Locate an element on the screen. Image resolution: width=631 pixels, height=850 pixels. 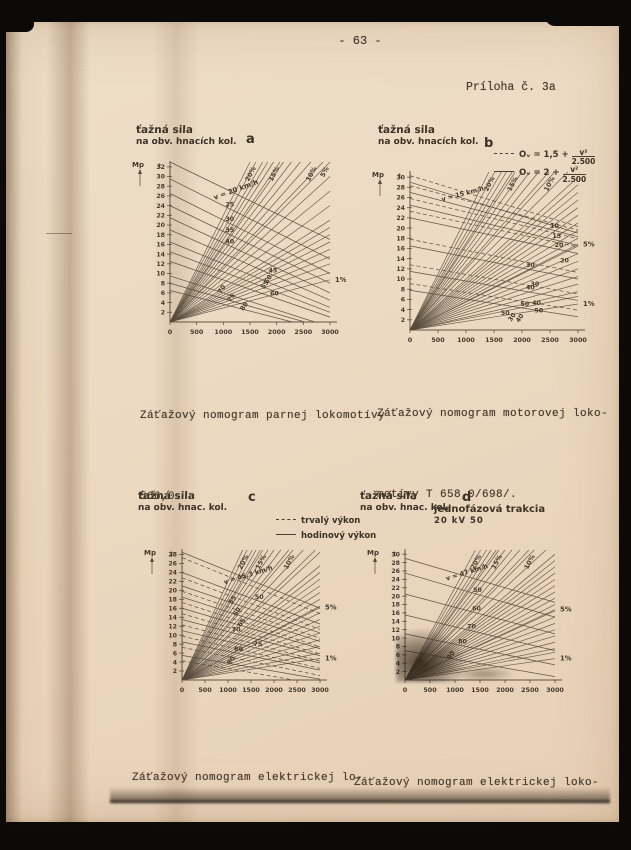
scan-border-top is located at coordinates (315, 11).